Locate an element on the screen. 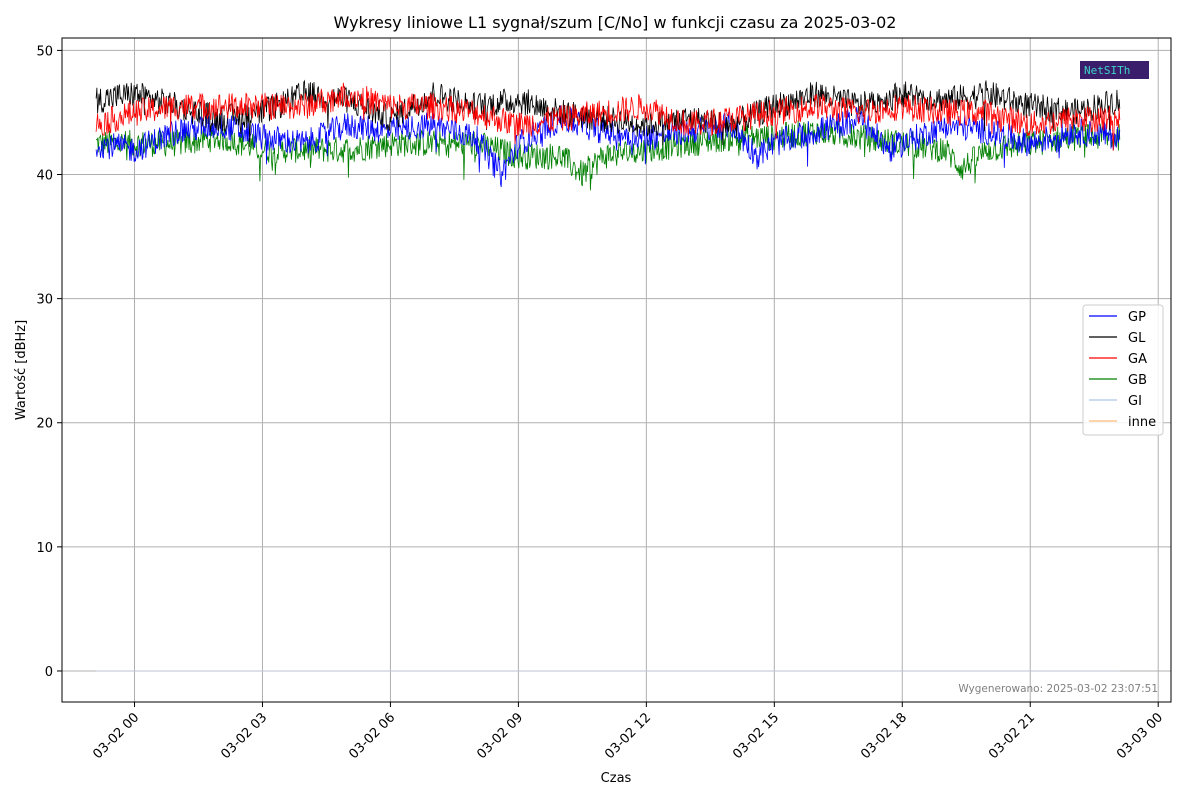 Image resolution: width=1200 pixels, height=800 pixels. x-tick-label: 03-02 18 is located at coordinates (884, 736).